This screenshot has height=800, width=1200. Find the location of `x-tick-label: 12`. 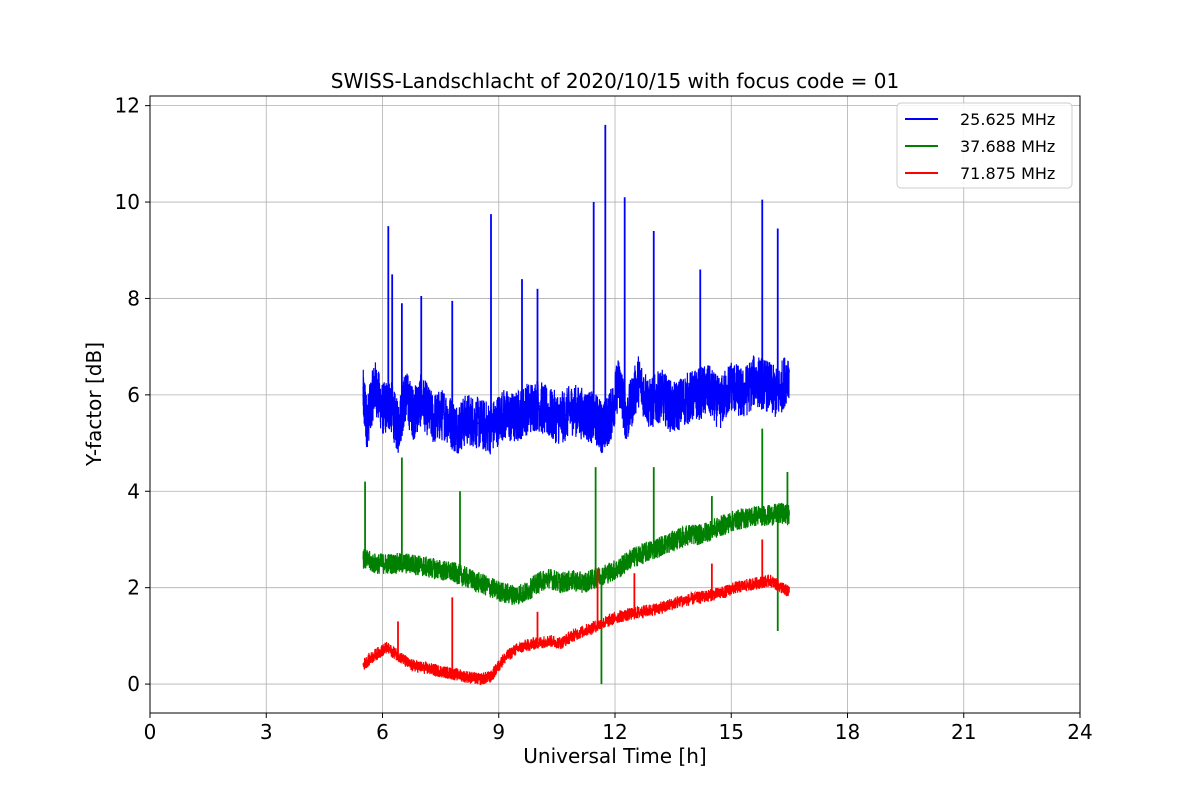

x-tick-label: 12 is located at coordinates (614, 732).